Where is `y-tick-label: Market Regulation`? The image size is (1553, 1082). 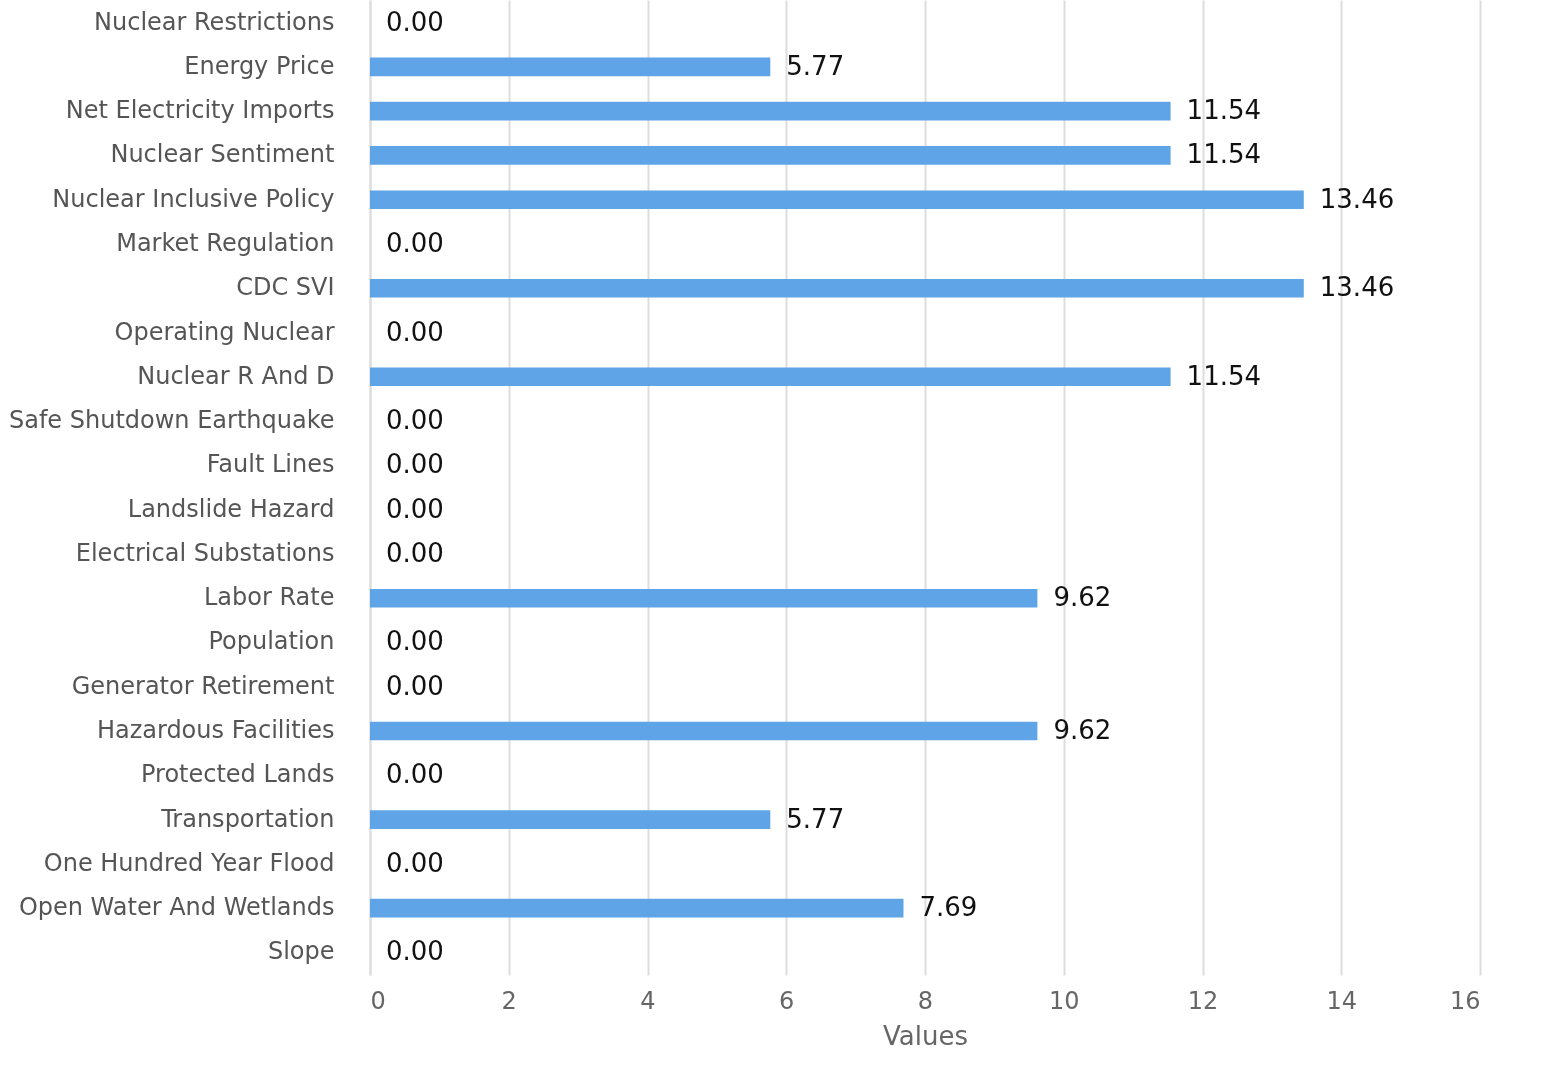
y-tick-label: Market Regulation is located at coordinates (225, 242).